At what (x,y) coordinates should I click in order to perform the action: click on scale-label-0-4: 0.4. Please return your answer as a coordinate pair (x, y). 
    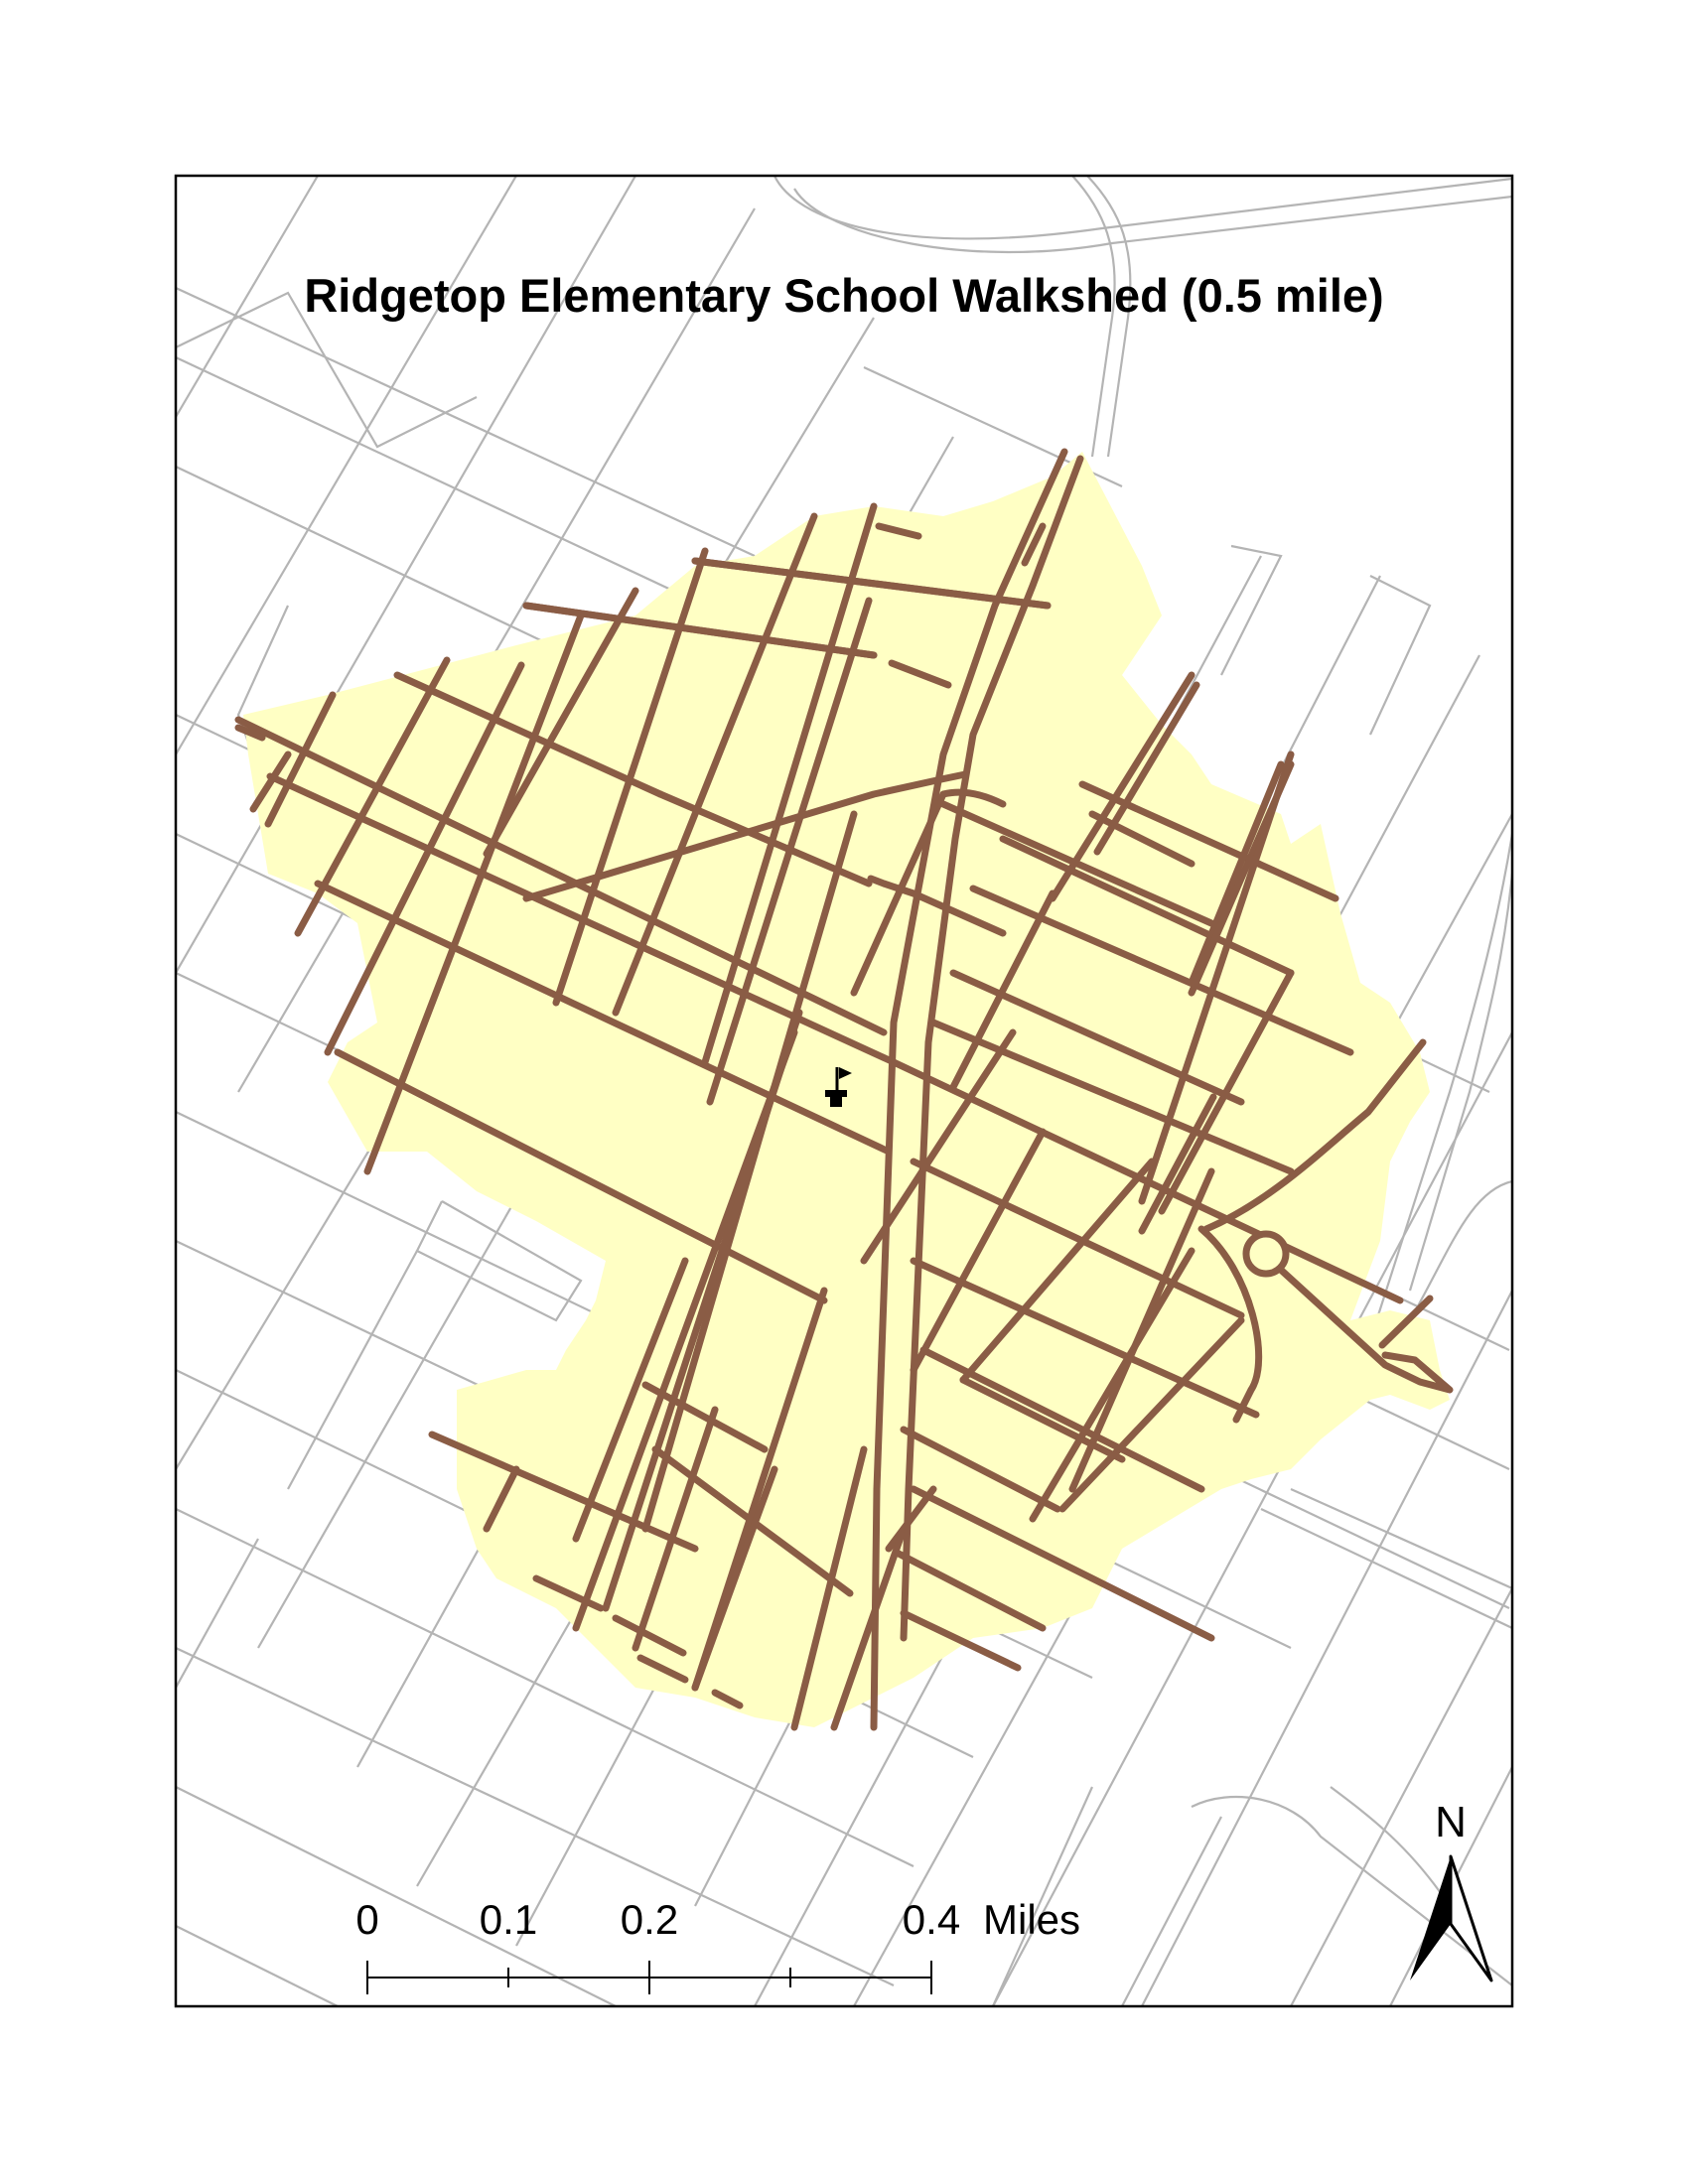
    Looking at the image, I should click on (931, 1919).